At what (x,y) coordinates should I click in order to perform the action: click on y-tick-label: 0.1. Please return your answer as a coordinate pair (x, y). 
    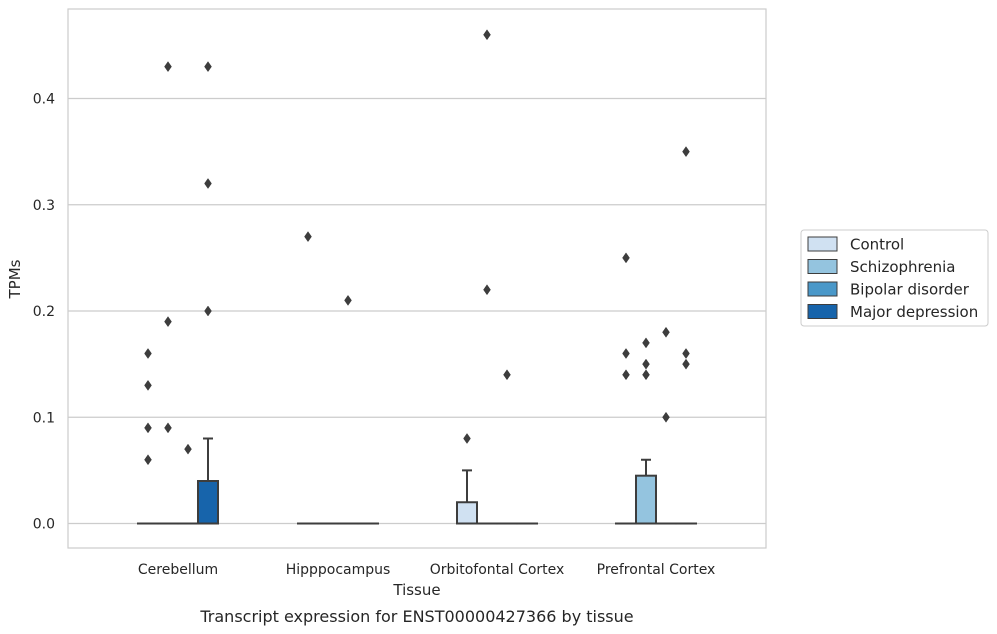
    Looking at the image, I should click on (44, 418).